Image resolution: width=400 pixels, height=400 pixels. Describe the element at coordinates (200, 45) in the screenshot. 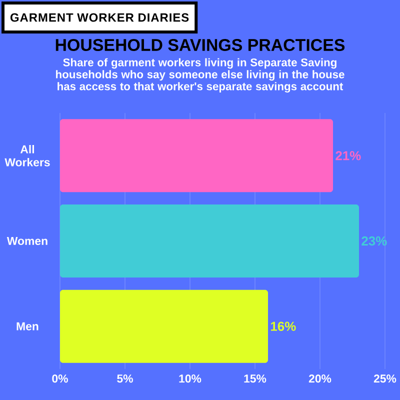

I see `chart-title: HOUSEHOLD SAVINGS PRACTICES` at that location.